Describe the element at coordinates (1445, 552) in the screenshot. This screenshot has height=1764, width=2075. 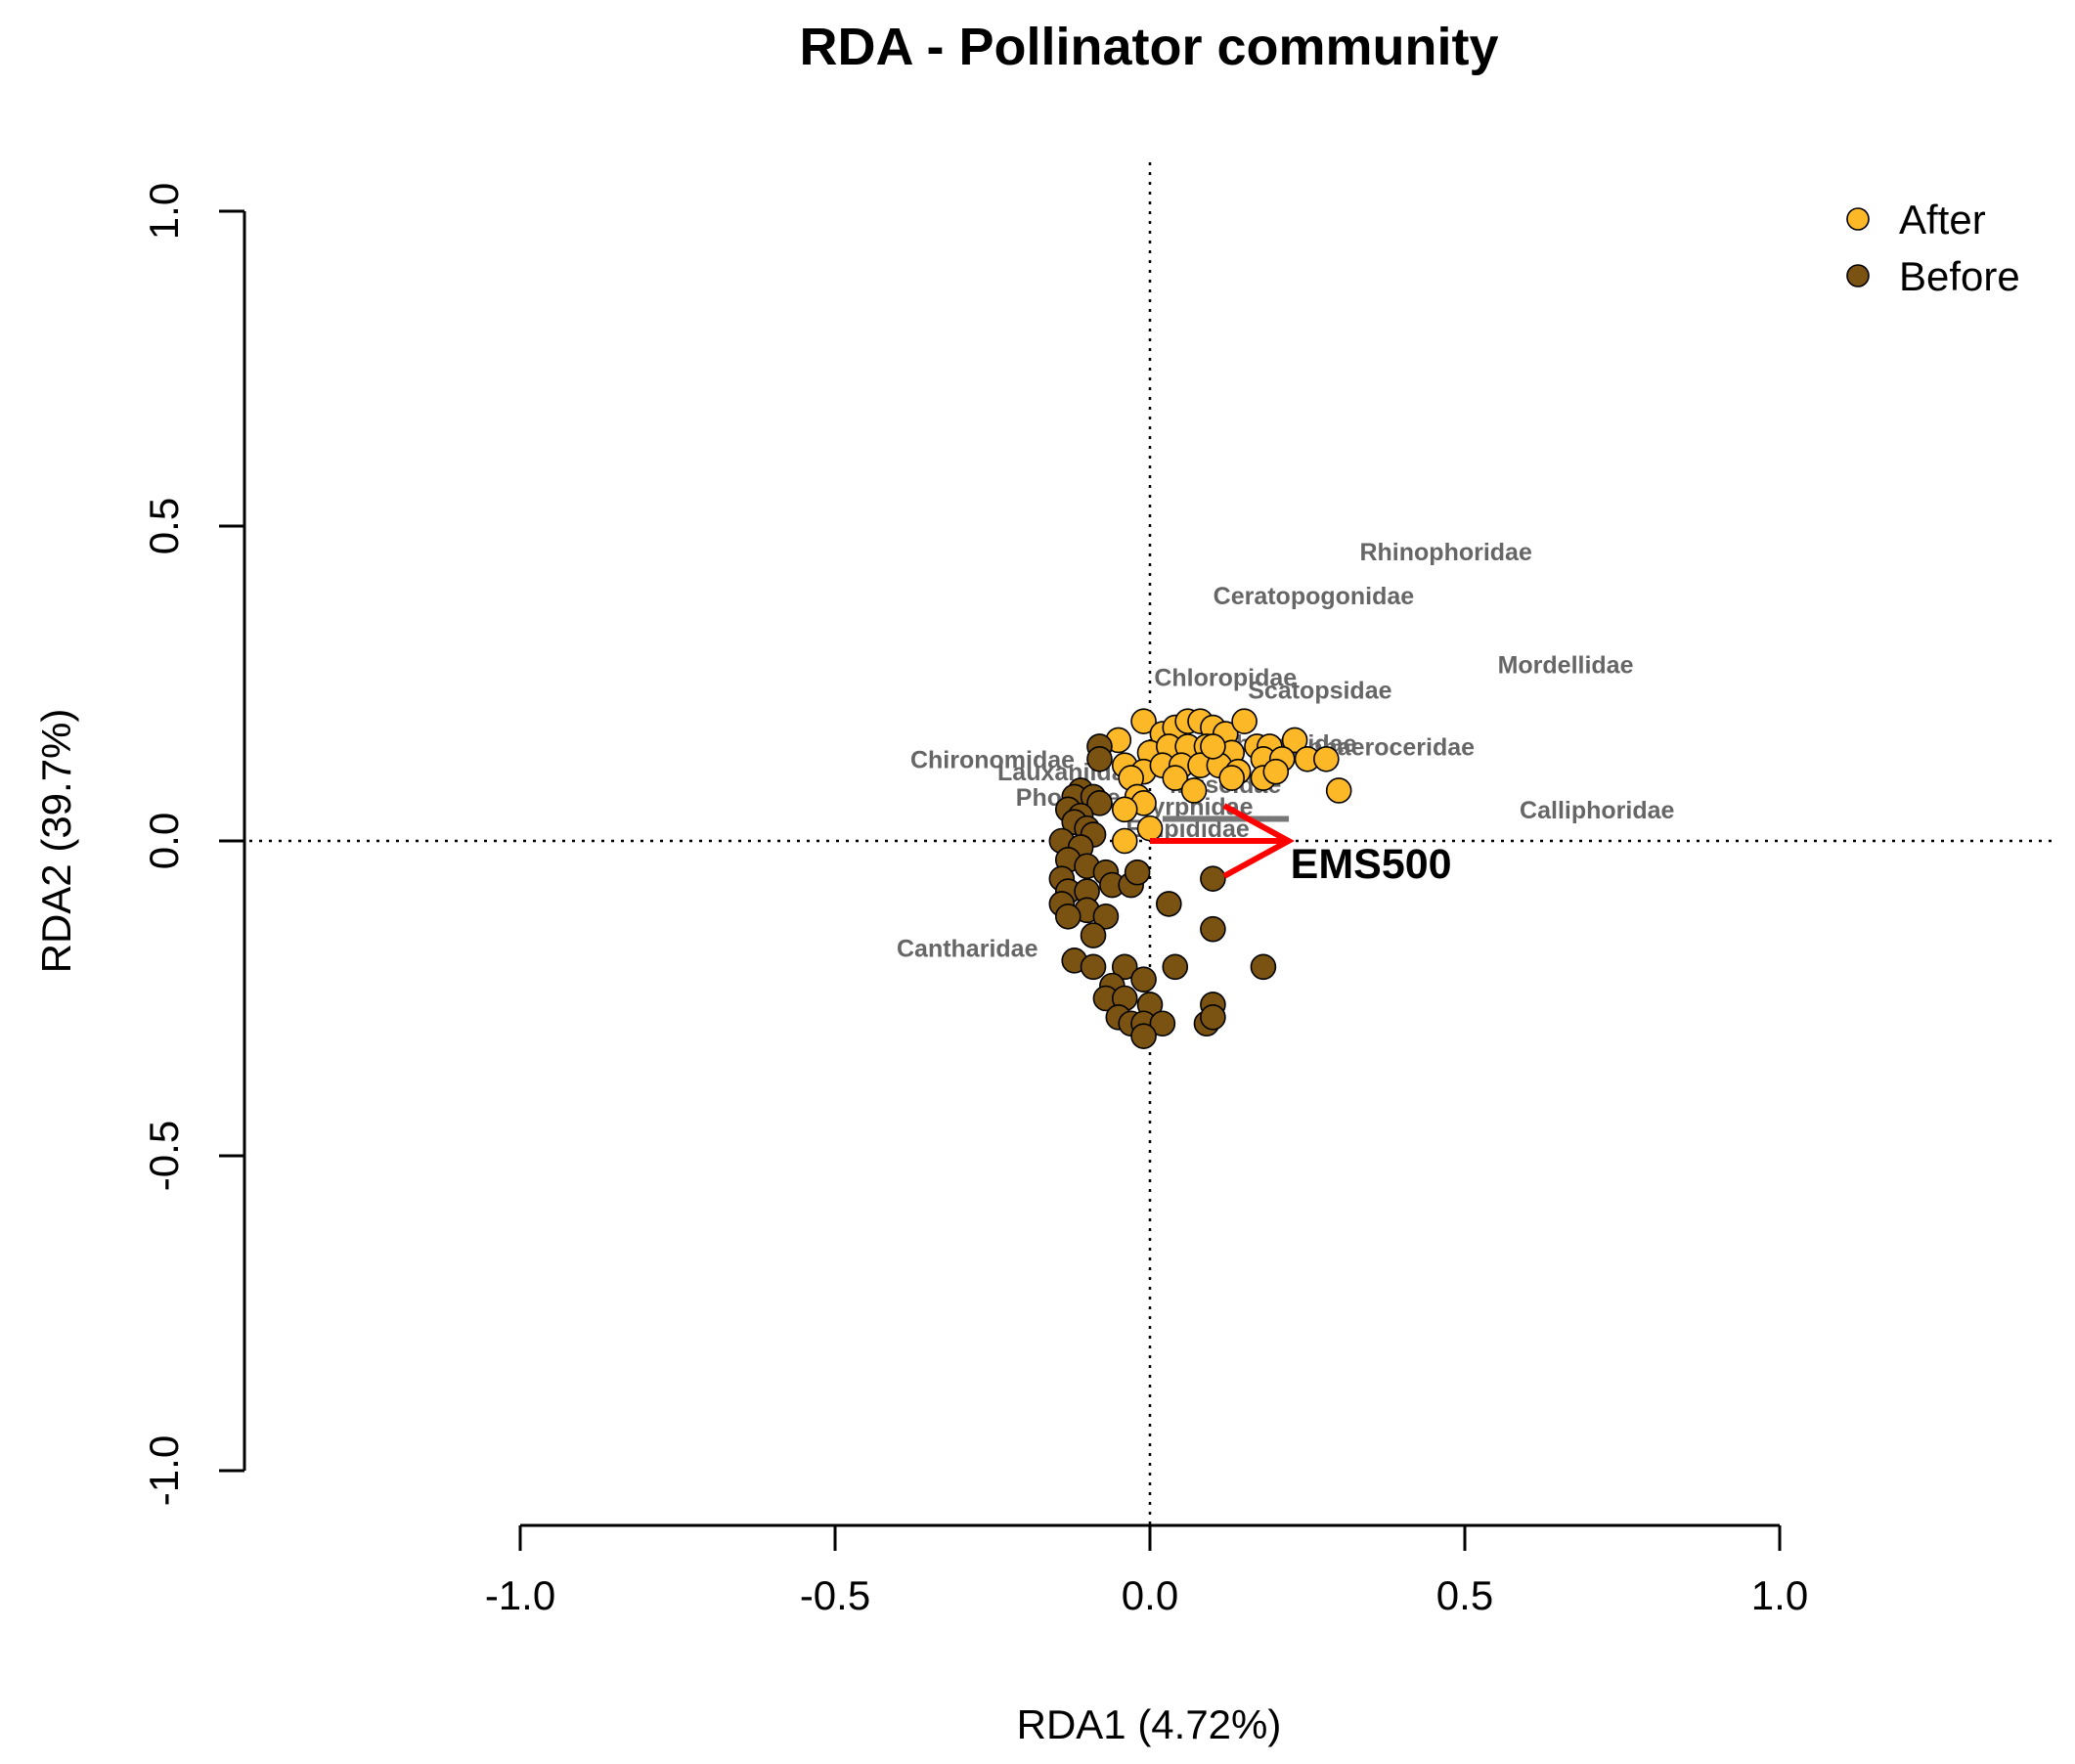
I see `species-label: Rhinophoridae` at that location.